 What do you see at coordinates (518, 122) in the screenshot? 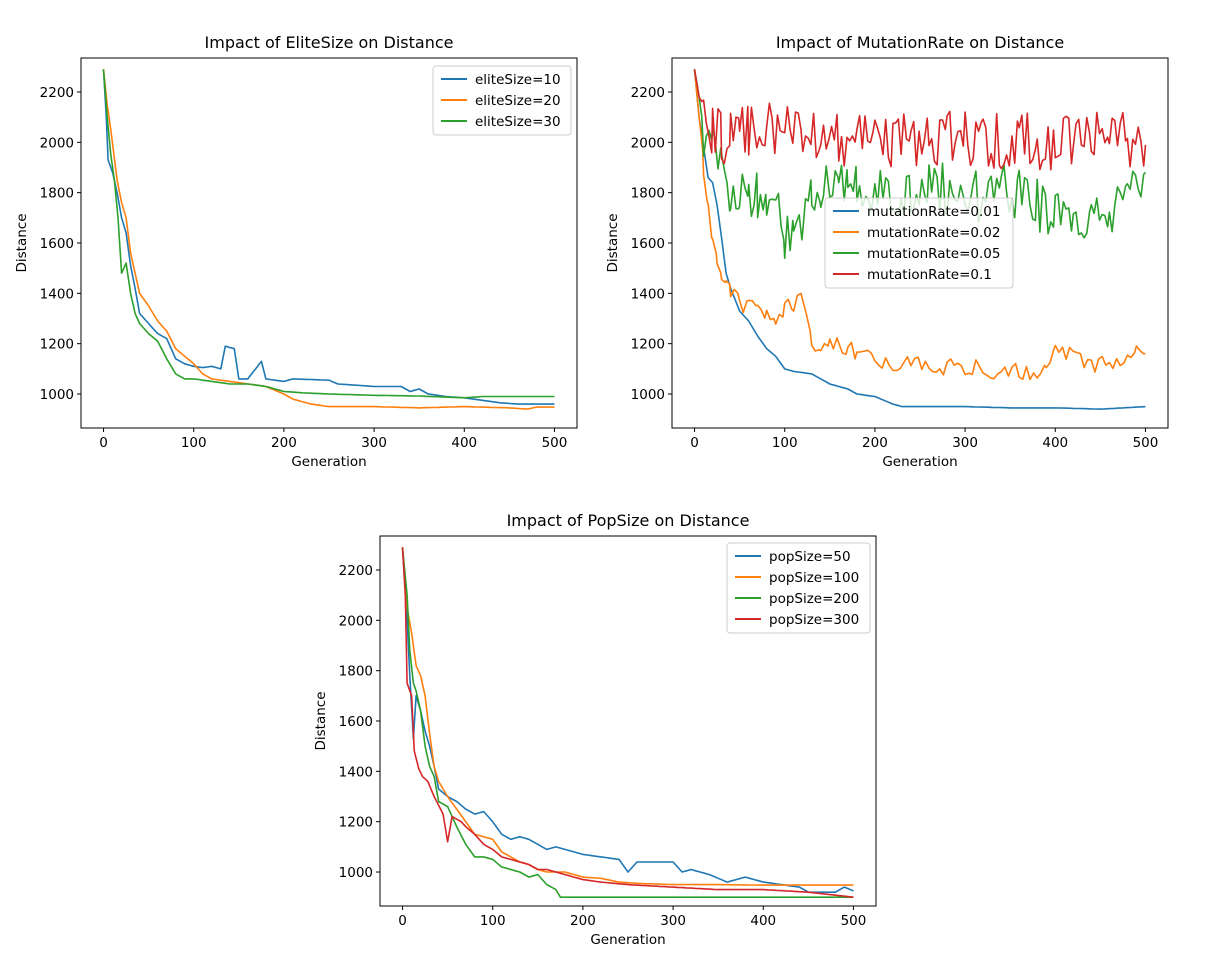
I see `legend-label: eliteSize=30` at bounding box center [518, 122].